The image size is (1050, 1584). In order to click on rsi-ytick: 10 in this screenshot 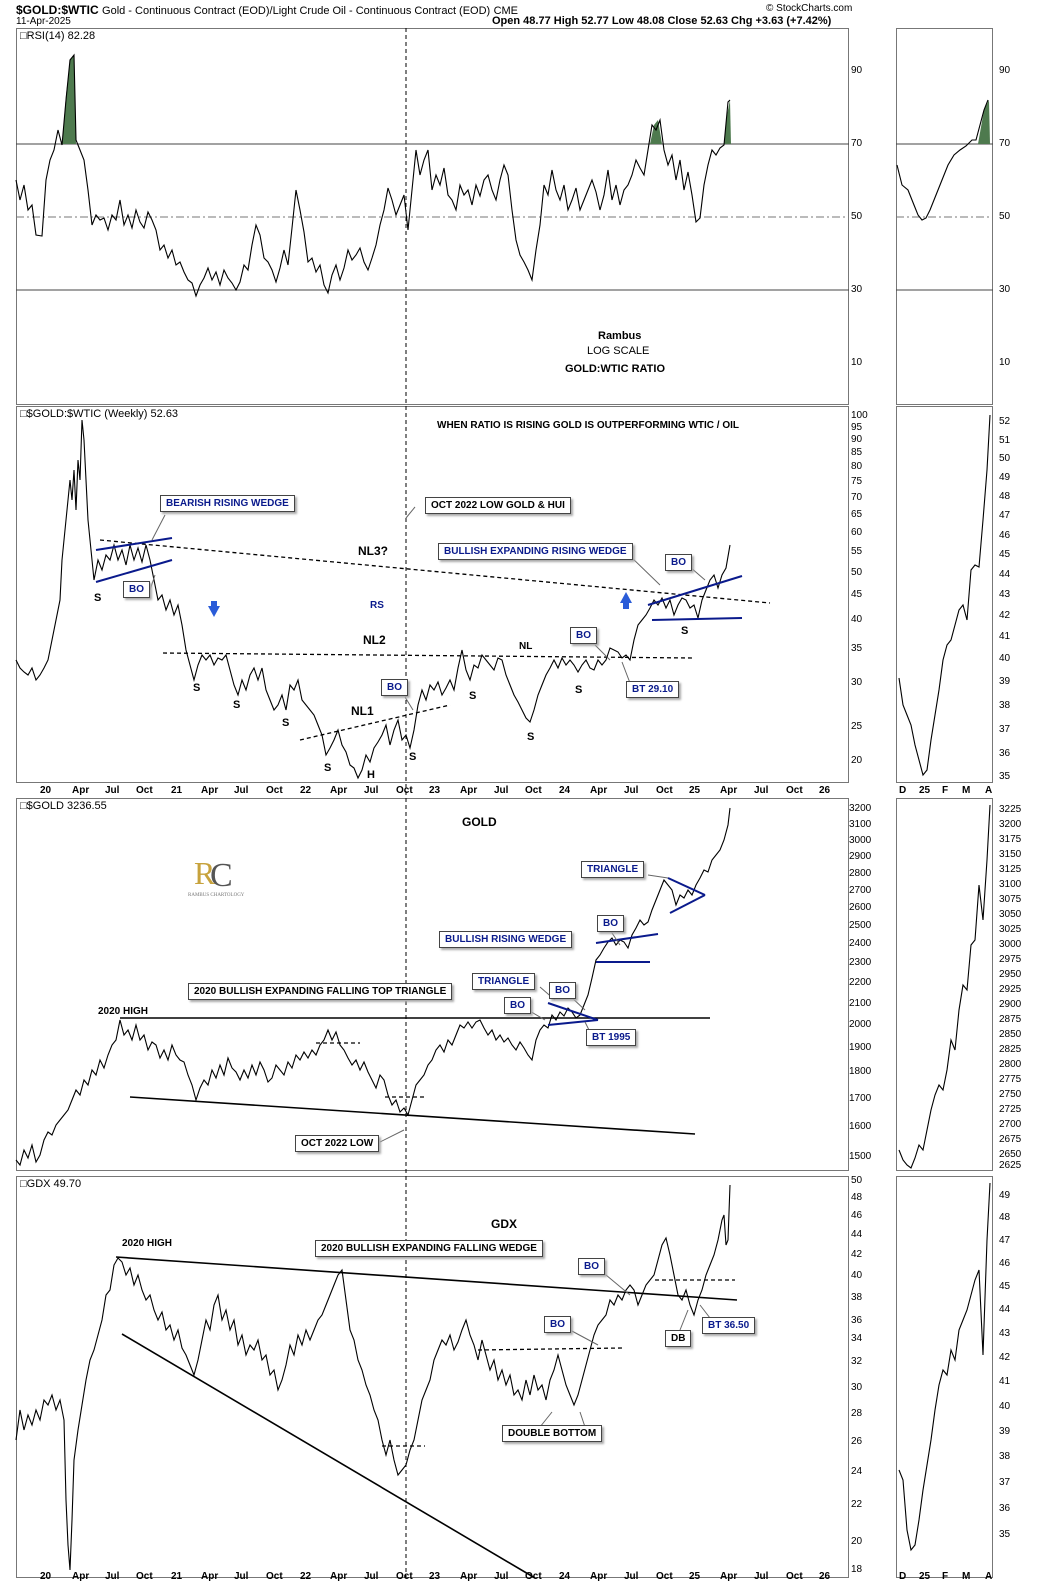, I will do `click(857, 362)`.